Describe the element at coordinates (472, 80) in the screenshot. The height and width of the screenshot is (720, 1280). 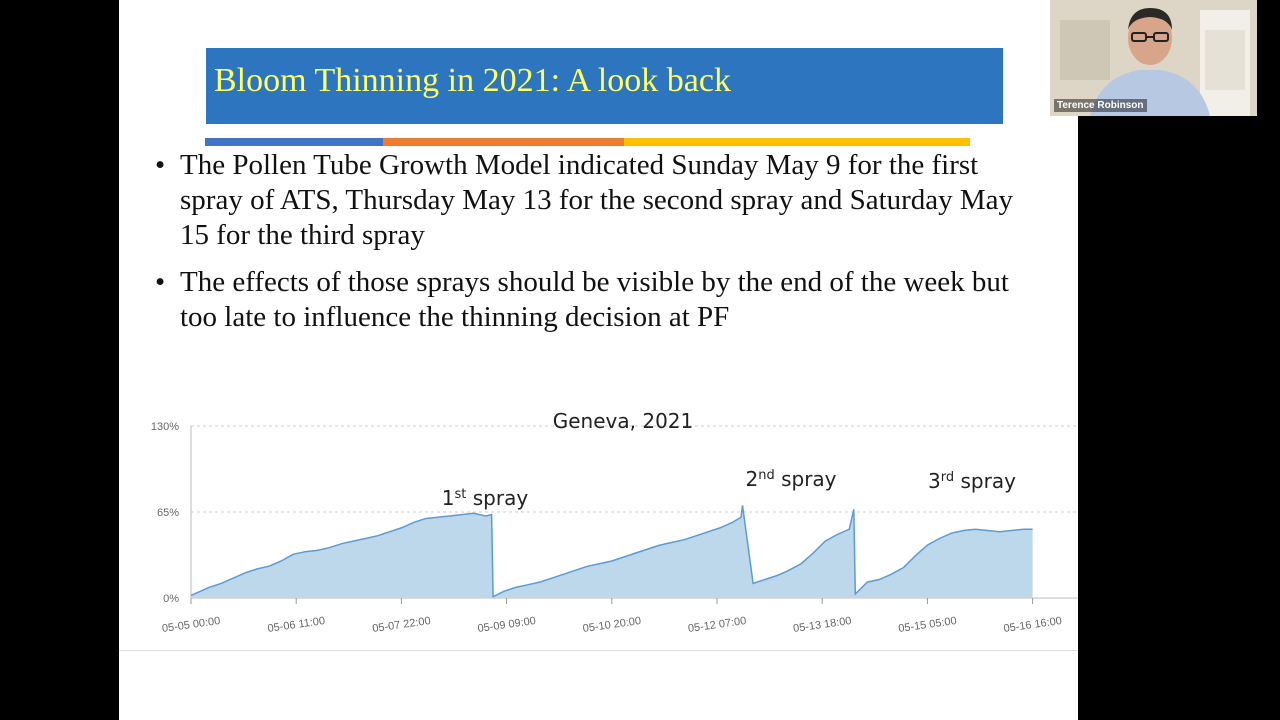
I see `slide-title: Bloom Thinning in 2021: A look back` at that location.